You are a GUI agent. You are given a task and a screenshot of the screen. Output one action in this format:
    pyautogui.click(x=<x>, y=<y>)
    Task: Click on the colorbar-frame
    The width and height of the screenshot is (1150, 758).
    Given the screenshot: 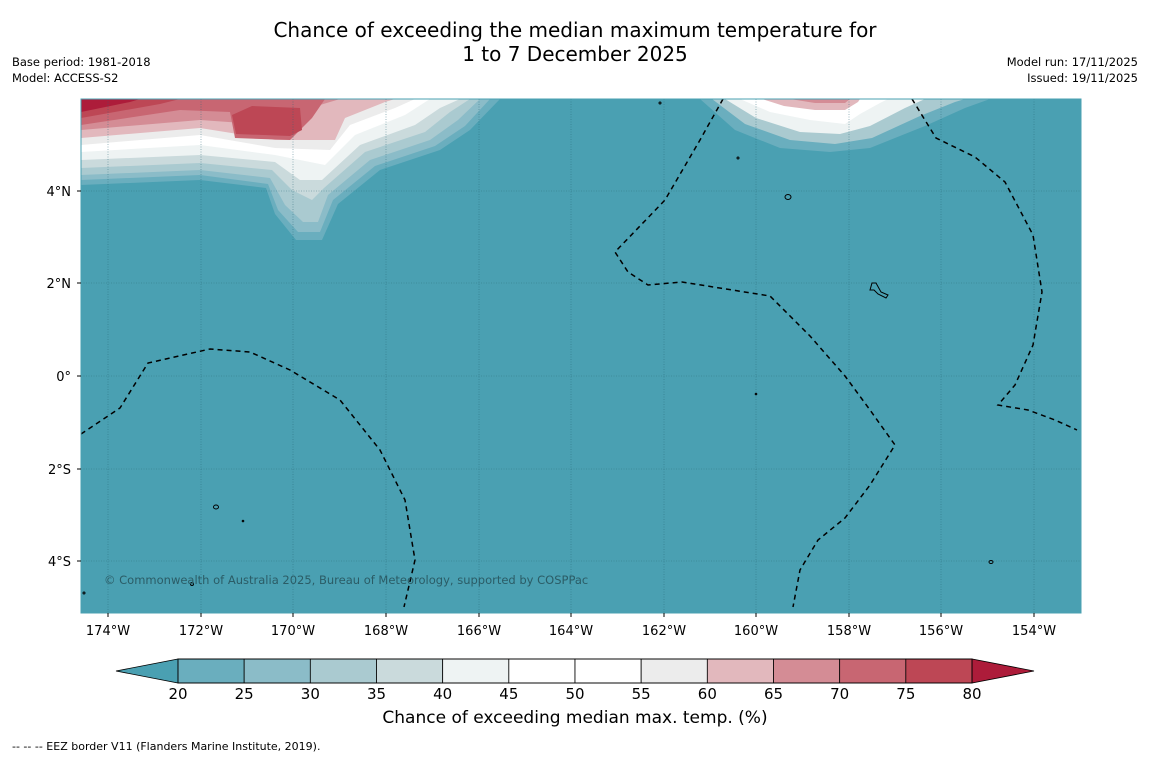 What is the action you would take?
    pyautogui.click(x=575, y=671)
    